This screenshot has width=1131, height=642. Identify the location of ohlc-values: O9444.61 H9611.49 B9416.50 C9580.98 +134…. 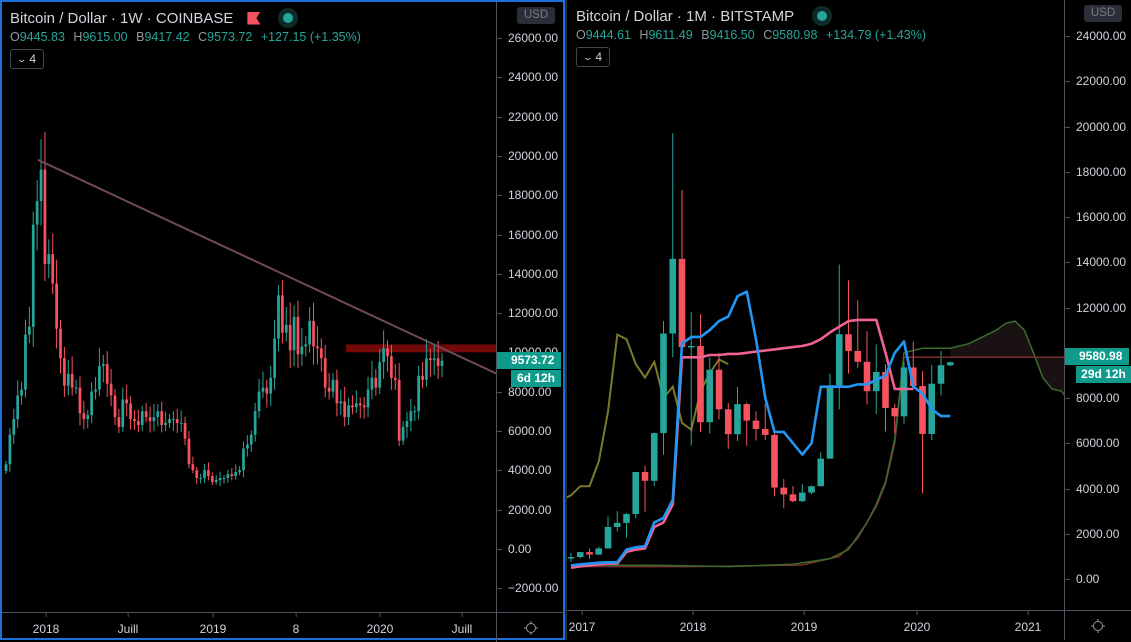
(751, 35).